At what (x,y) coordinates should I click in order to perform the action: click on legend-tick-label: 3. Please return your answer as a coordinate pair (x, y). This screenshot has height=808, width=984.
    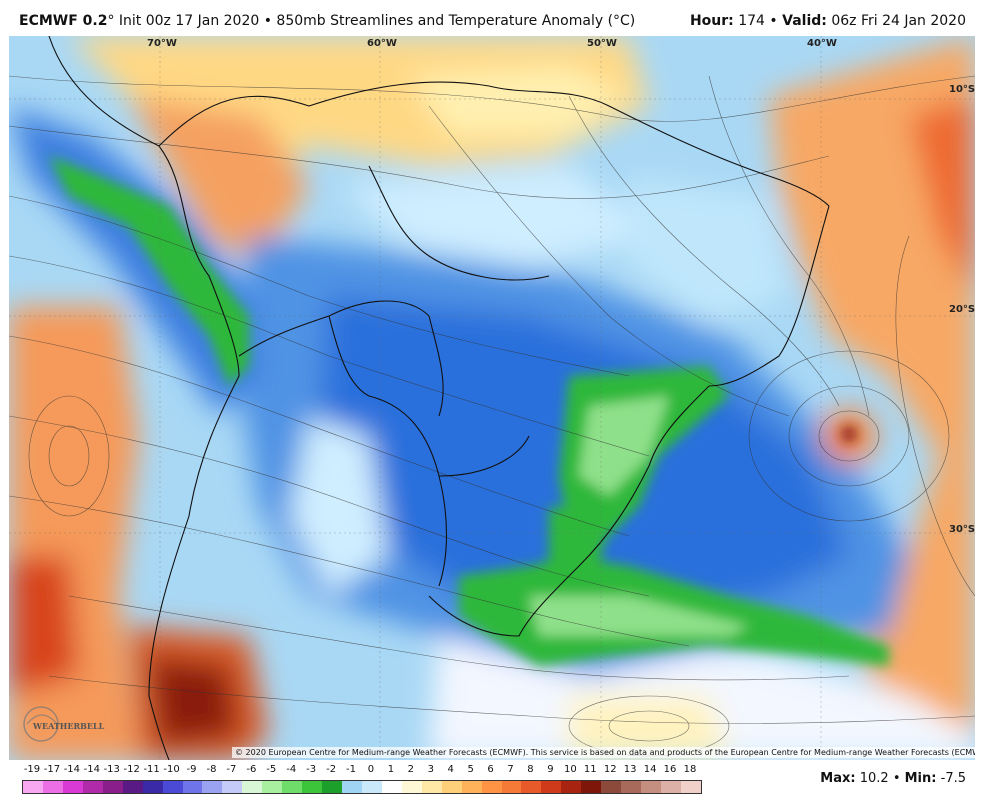
    Looking at the image, I should click on (430, 769).